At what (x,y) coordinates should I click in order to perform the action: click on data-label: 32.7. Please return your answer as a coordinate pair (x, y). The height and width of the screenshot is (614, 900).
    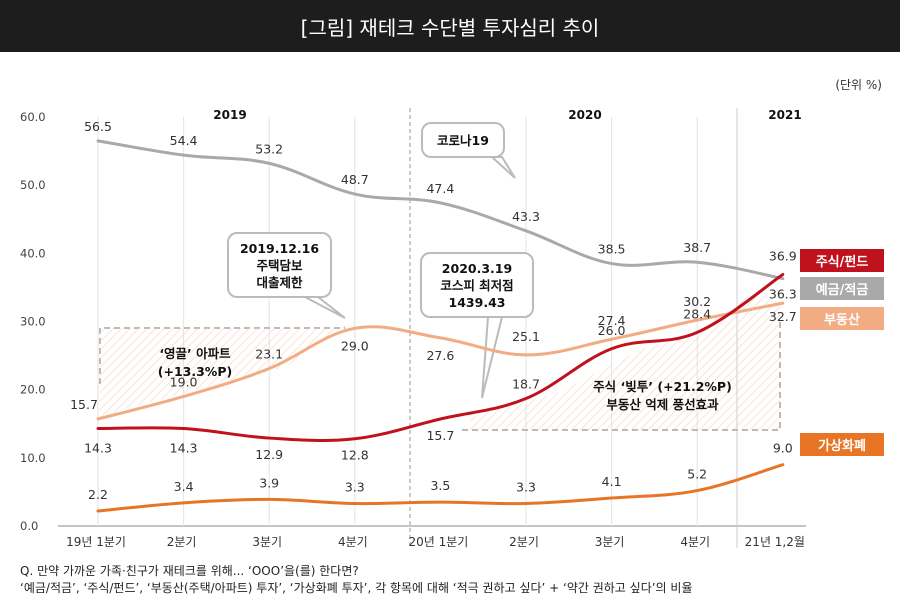
    Looking at the image, I should click on (783, 316).